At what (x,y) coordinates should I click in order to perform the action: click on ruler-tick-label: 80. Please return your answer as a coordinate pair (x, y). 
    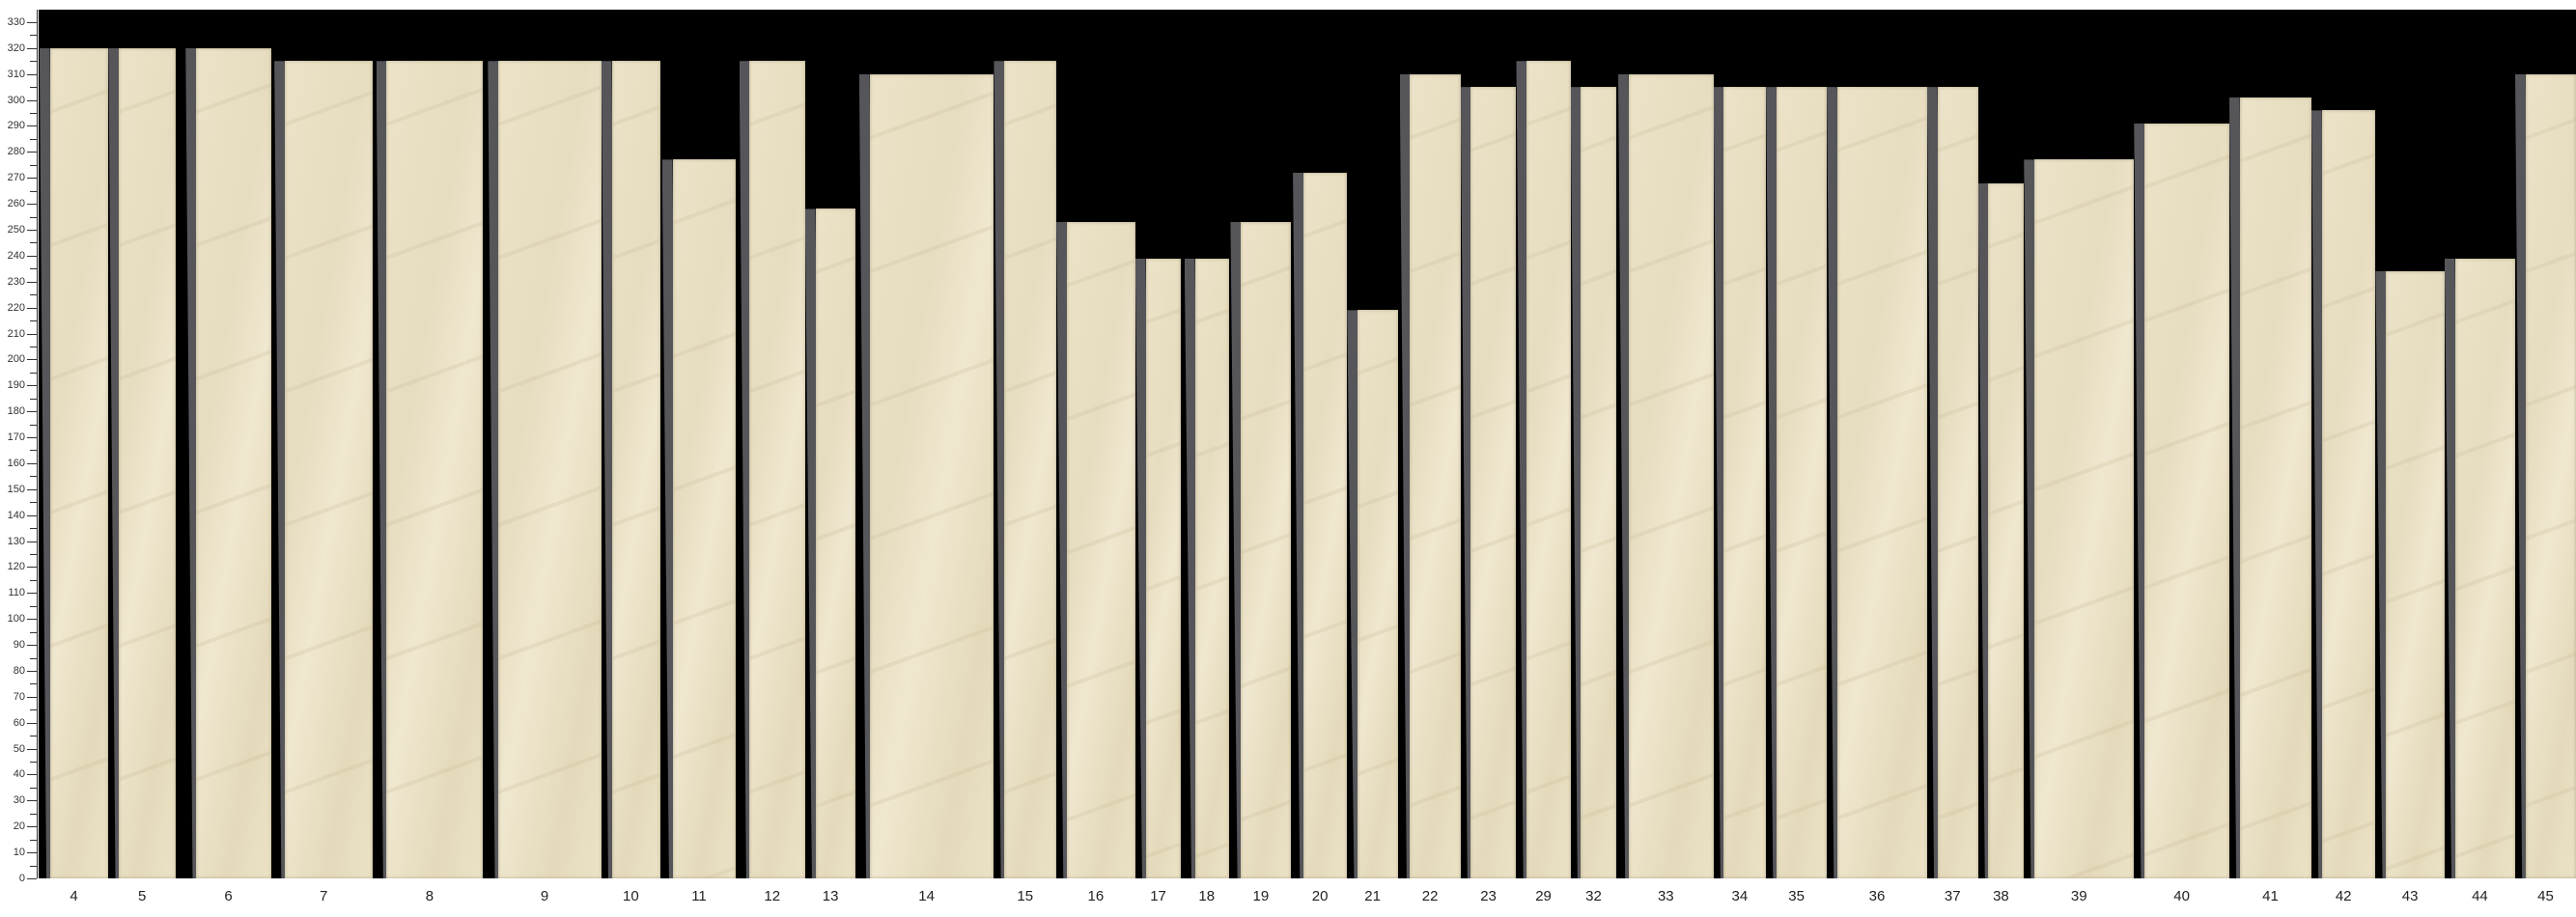
    Looking at the image, I should click on (19, 670).